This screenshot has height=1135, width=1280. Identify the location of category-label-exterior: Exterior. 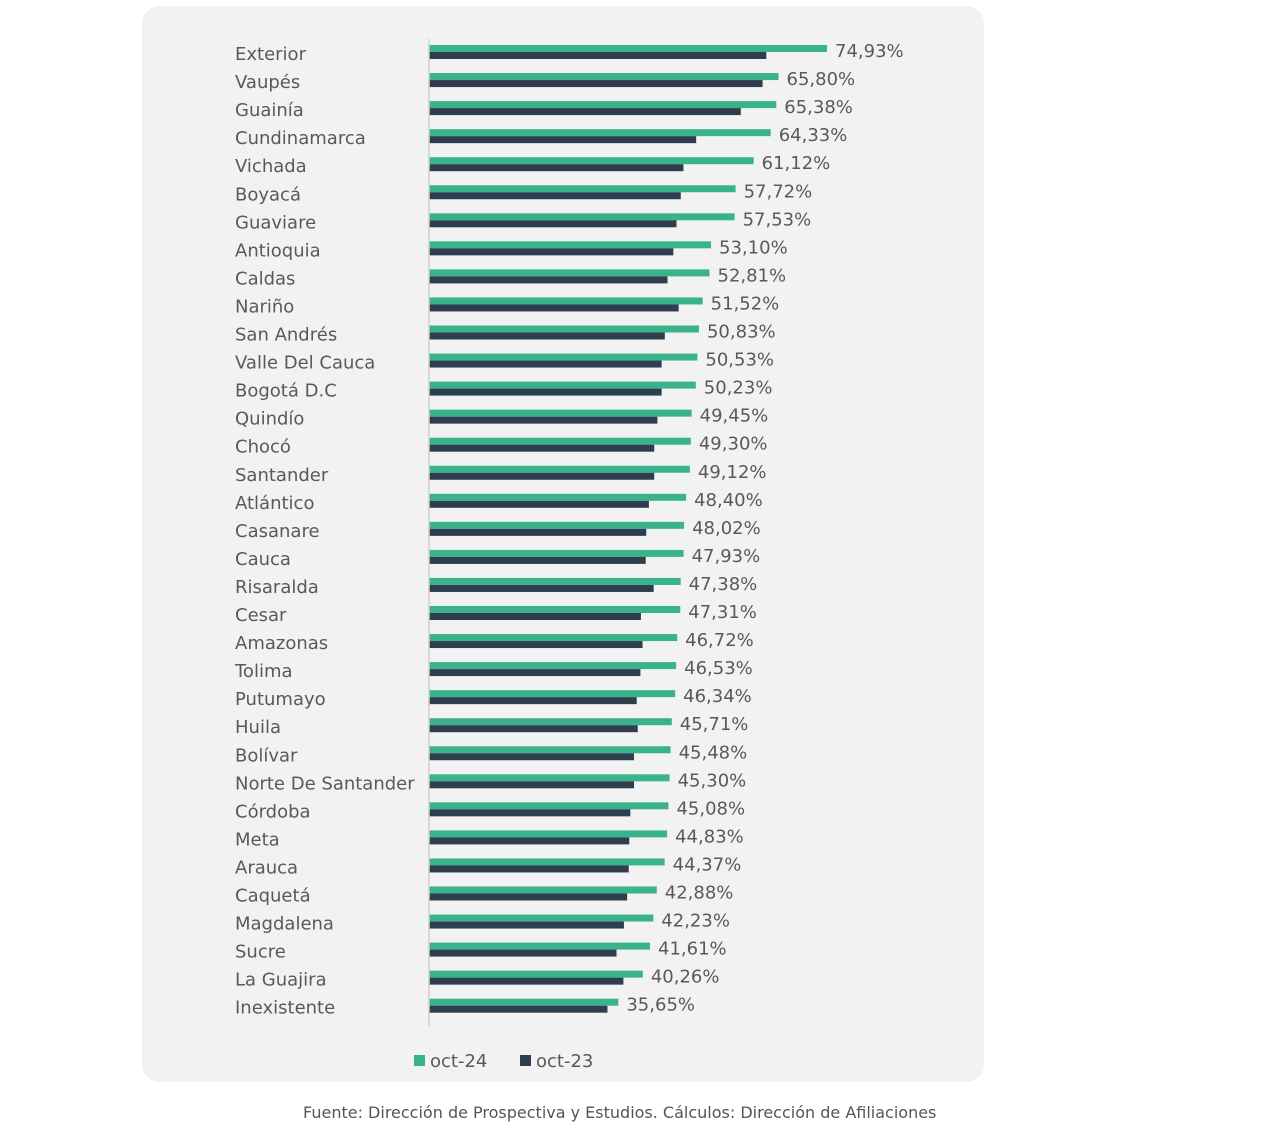
(271, 54).